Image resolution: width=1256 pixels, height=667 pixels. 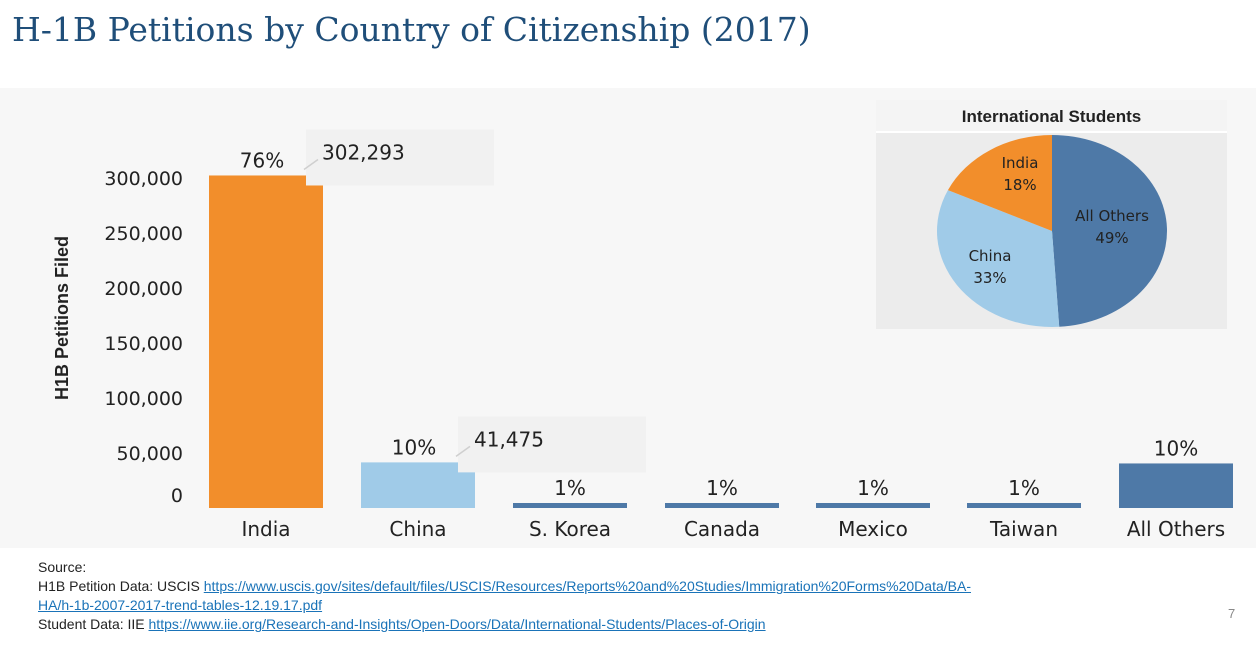 What do you see at coordinates (418, 485) in the screenshot?
I see `bar-china` at bounding box center [418, 485].